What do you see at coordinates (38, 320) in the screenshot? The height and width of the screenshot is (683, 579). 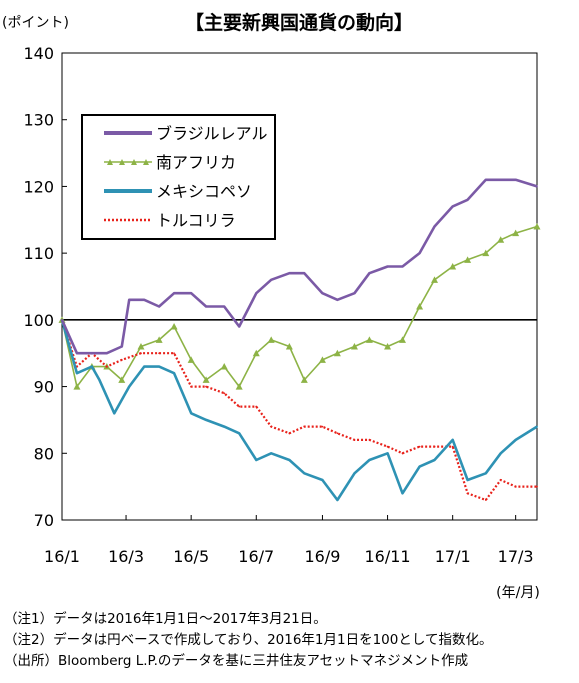 I see `y-tick-label: 100` at bounding box center [38, 320].